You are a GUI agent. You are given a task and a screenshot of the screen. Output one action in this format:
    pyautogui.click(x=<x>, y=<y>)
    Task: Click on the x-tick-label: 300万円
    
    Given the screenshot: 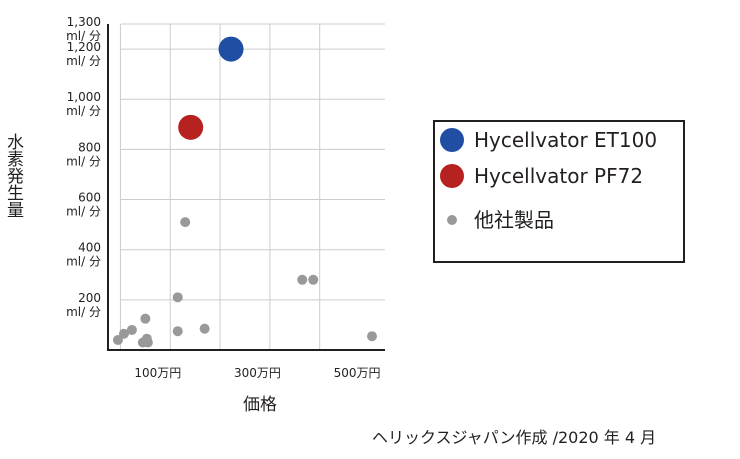 What is the action you would take?
    pyautogui.click(x=257, y=373)
    